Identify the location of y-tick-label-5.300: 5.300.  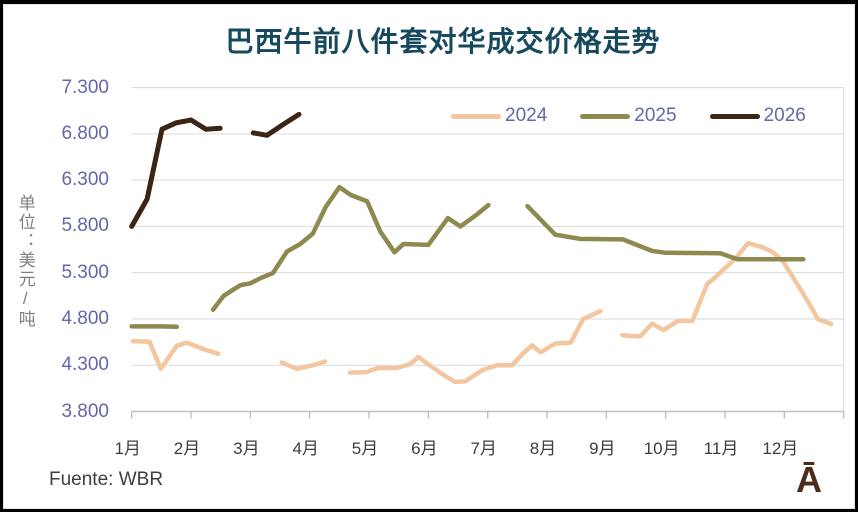
(85, 272).